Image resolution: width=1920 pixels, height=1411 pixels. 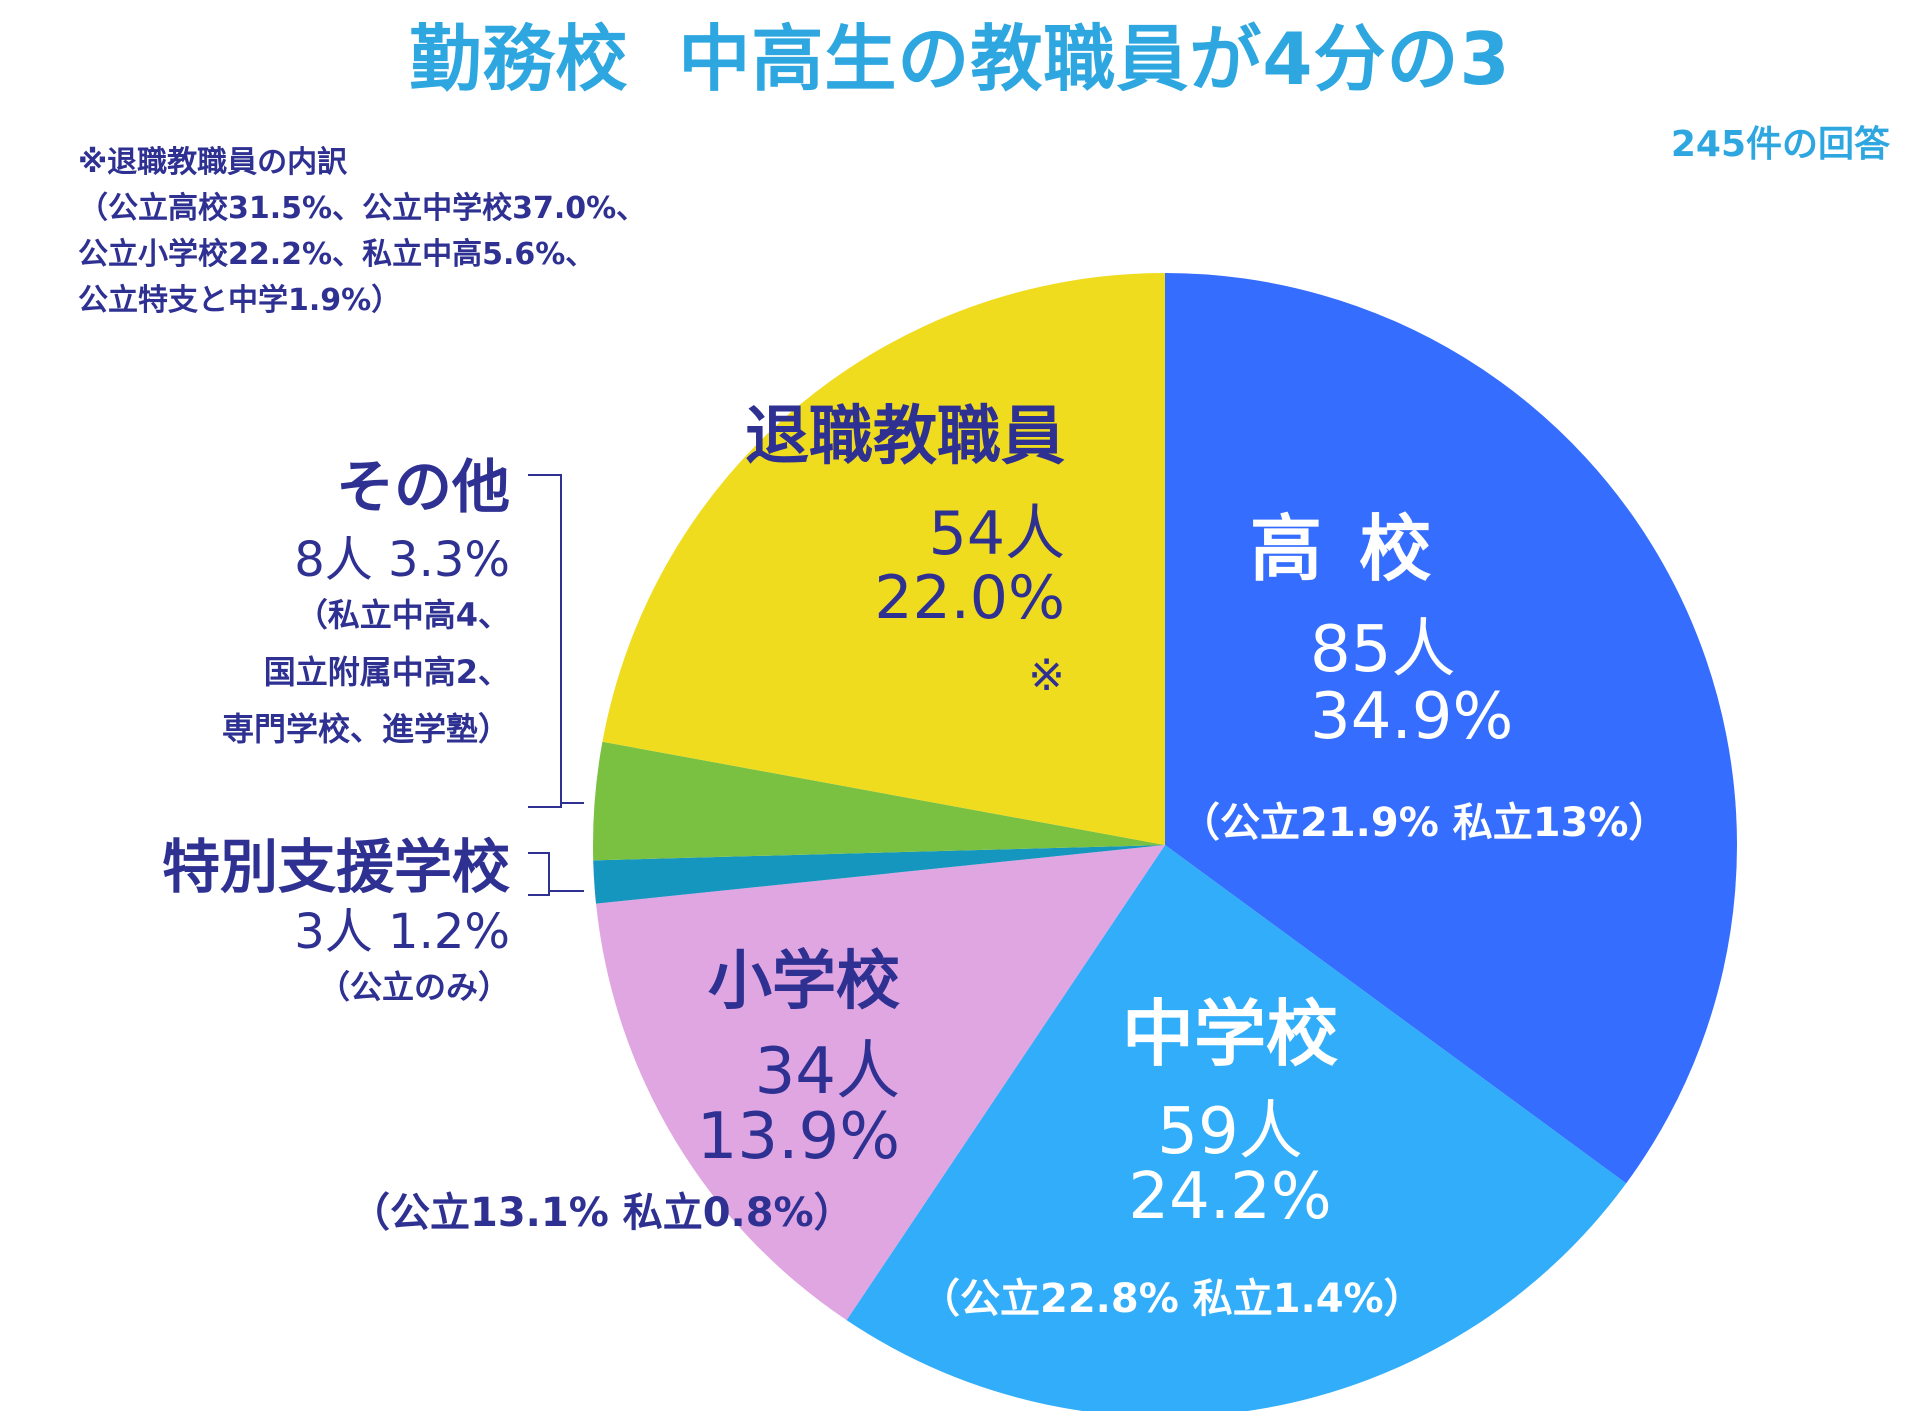 What do you see at coordinates (335, 867) in the screenshot?
I see `special-support-label: 特別支援学校` at bounding box center [335, 867].